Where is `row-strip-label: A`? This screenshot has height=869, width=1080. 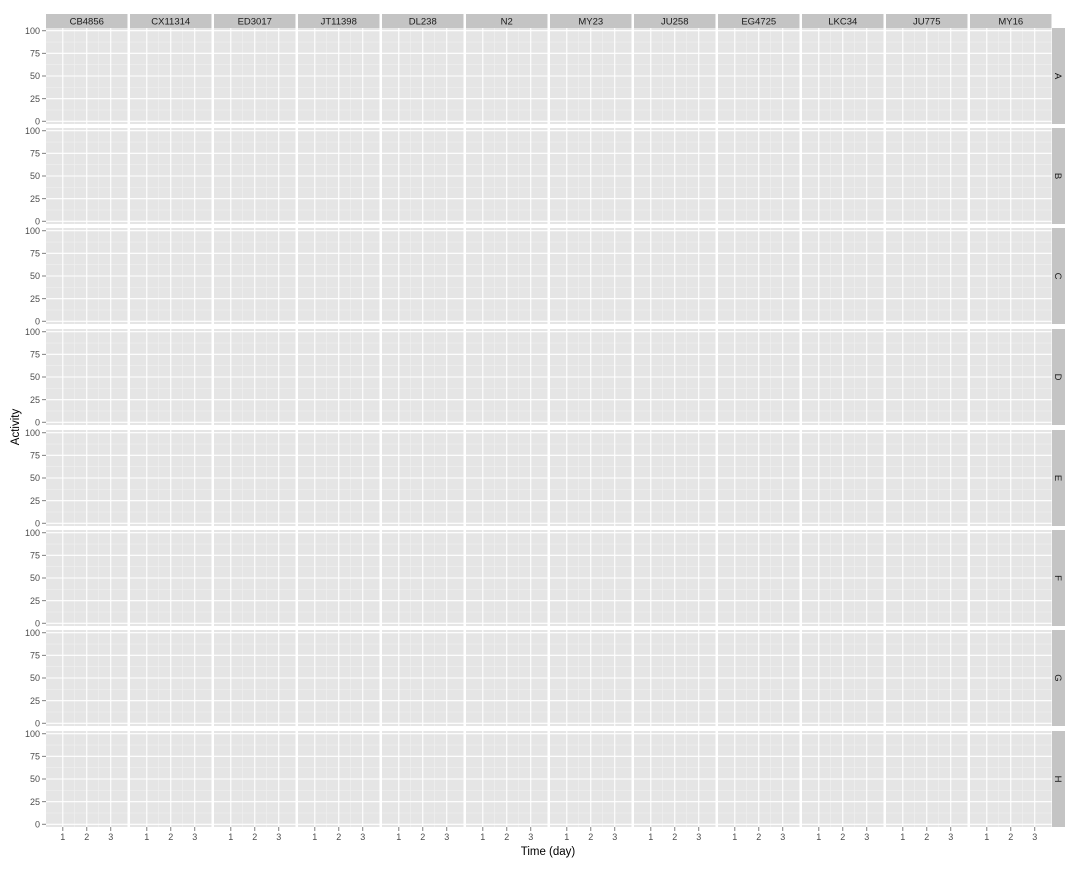
row-strip-label: A is located at coordinates (1057, 76).